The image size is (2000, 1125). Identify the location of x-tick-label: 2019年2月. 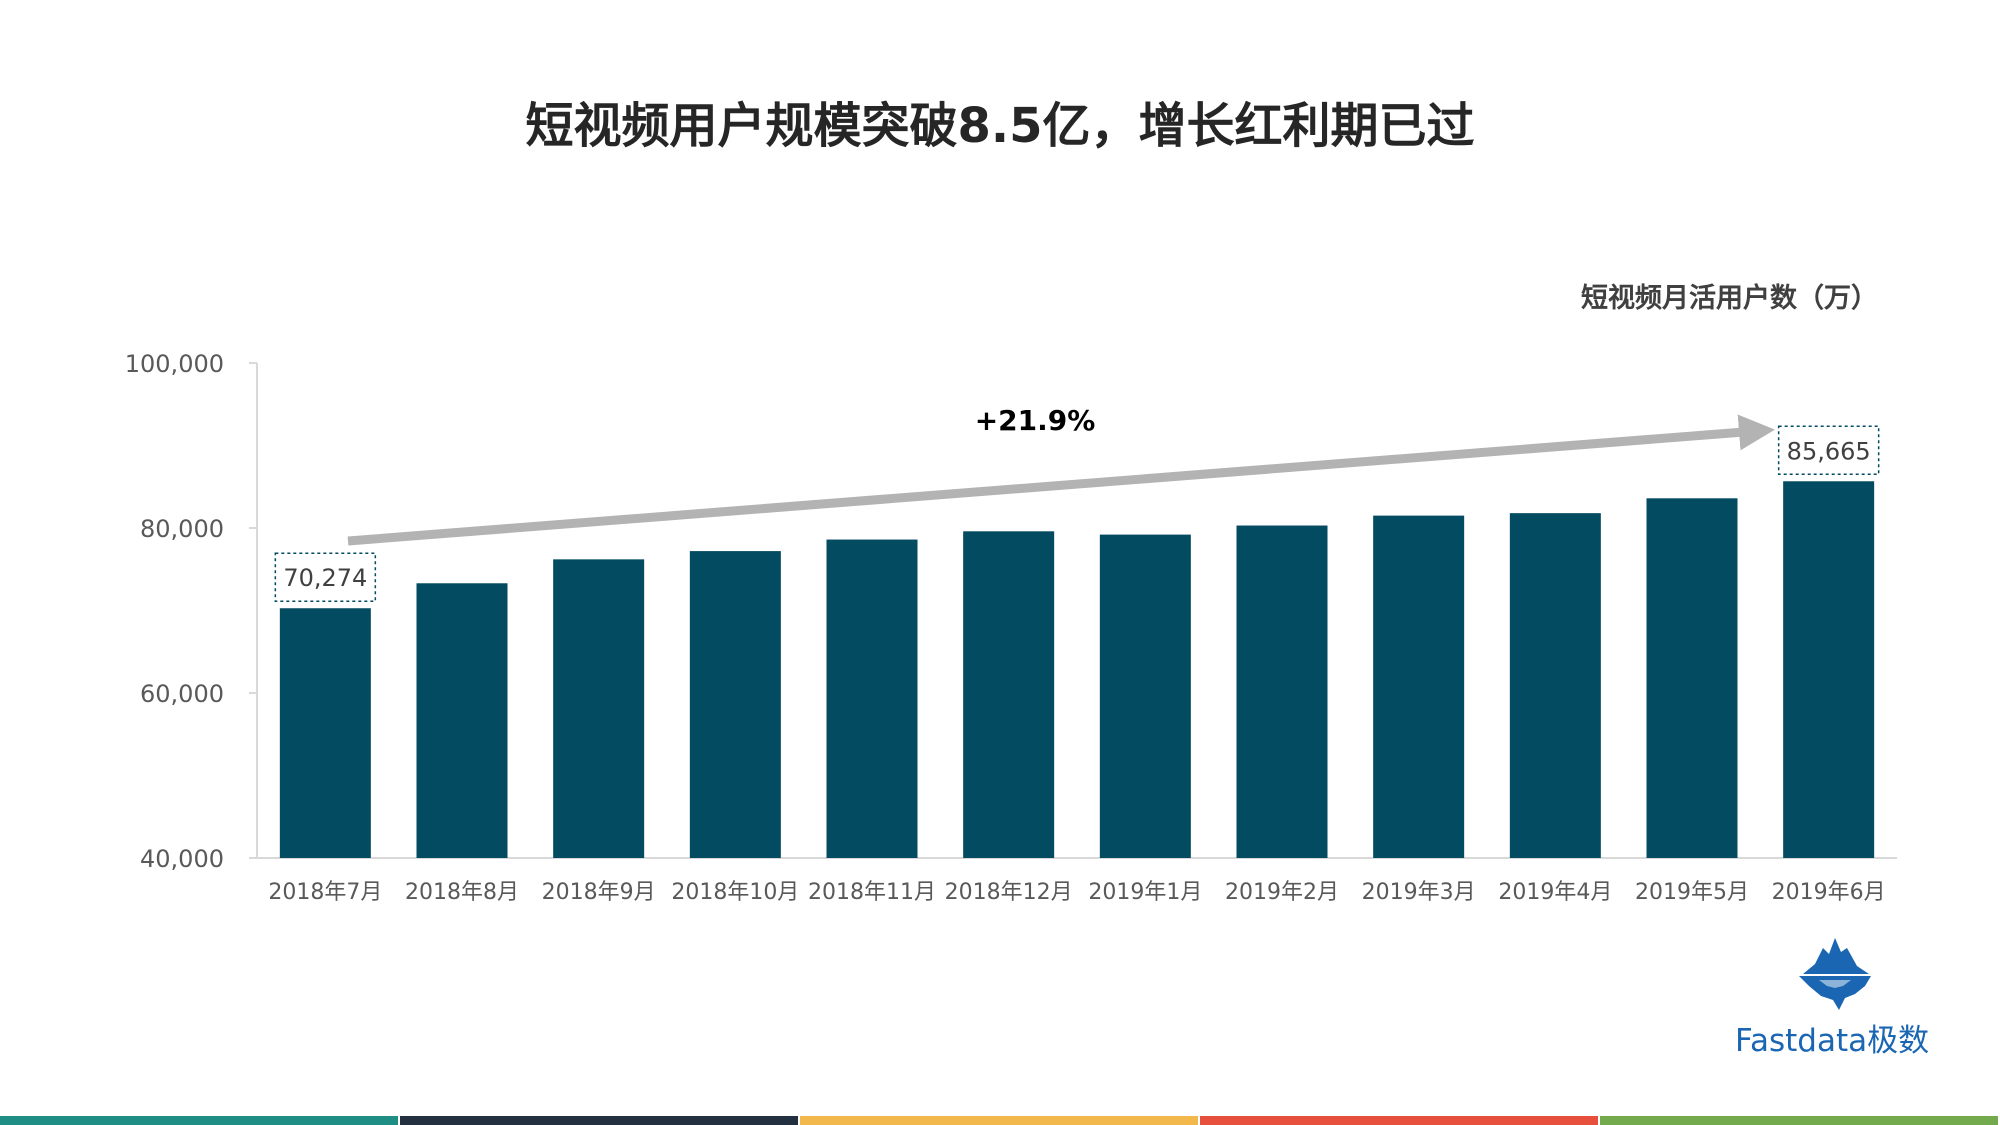
(1282, 892).